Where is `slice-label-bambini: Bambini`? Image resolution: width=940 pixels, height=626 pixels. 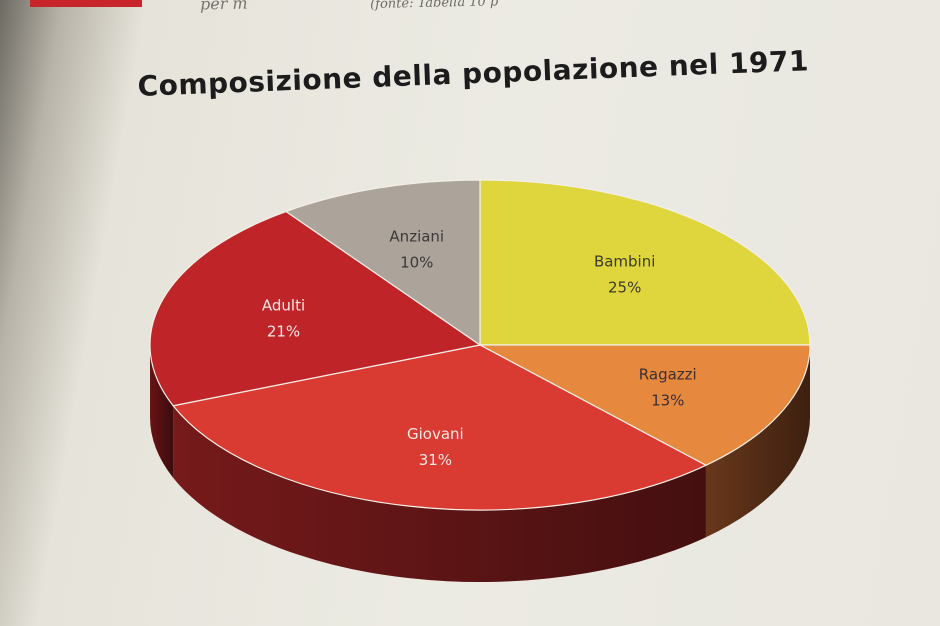
slice-label-bambini: Bambini is located at coordinates (624, 262).